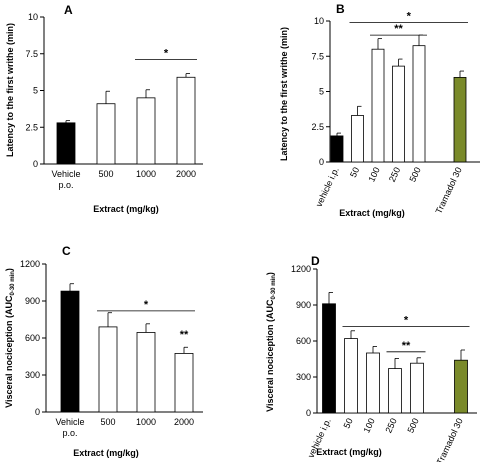  Describe the element at coordinates (315, 261) in the screenshot. I see `panel-label: D` at that location.